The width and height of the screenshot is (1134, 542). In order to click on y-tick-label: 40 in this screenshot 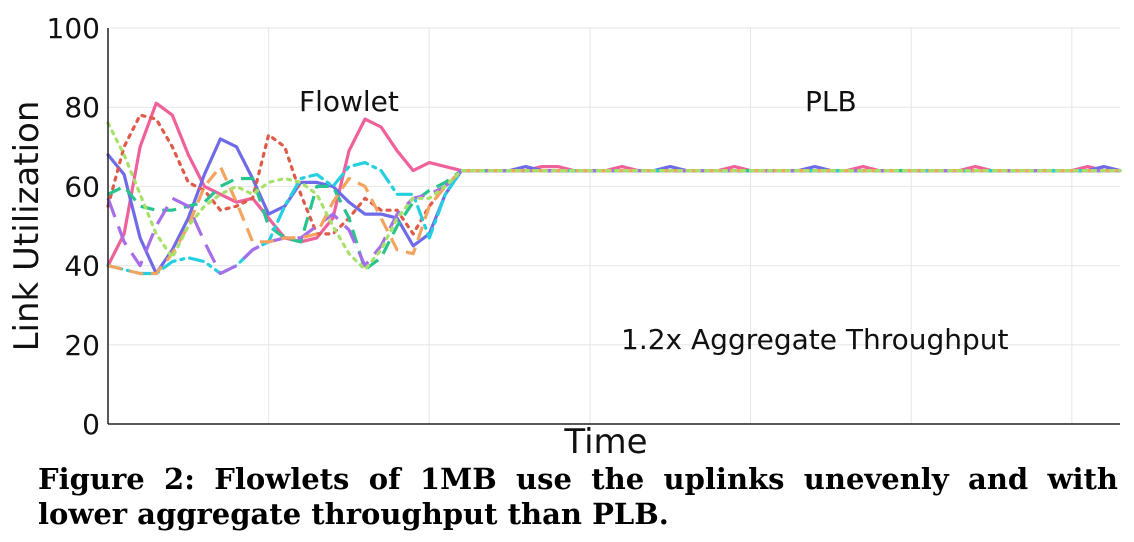, I will do `click(82, 266)`.